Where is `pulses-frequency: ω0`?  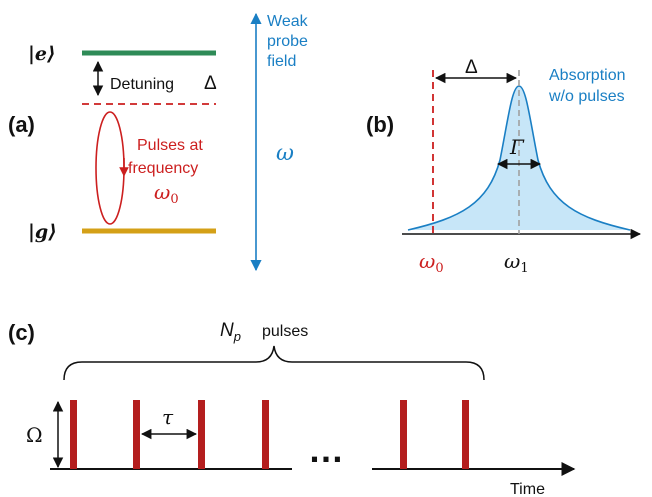 pulses-frequency: ω0 is located at coordinates (166, 193).